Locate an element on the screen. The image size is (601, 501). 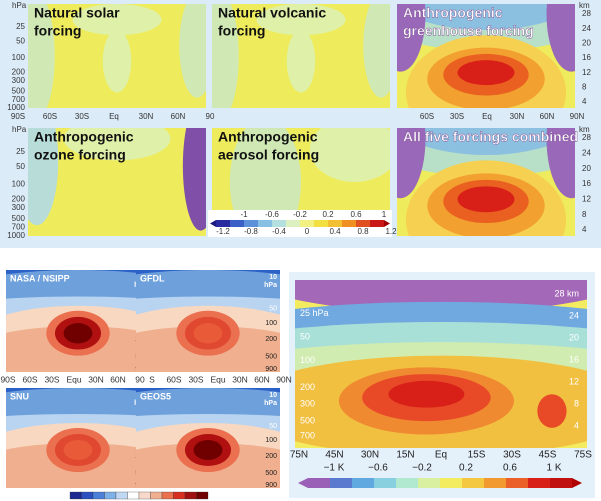
colorbar-label: −0.2 is located at coordinates (422, 468).